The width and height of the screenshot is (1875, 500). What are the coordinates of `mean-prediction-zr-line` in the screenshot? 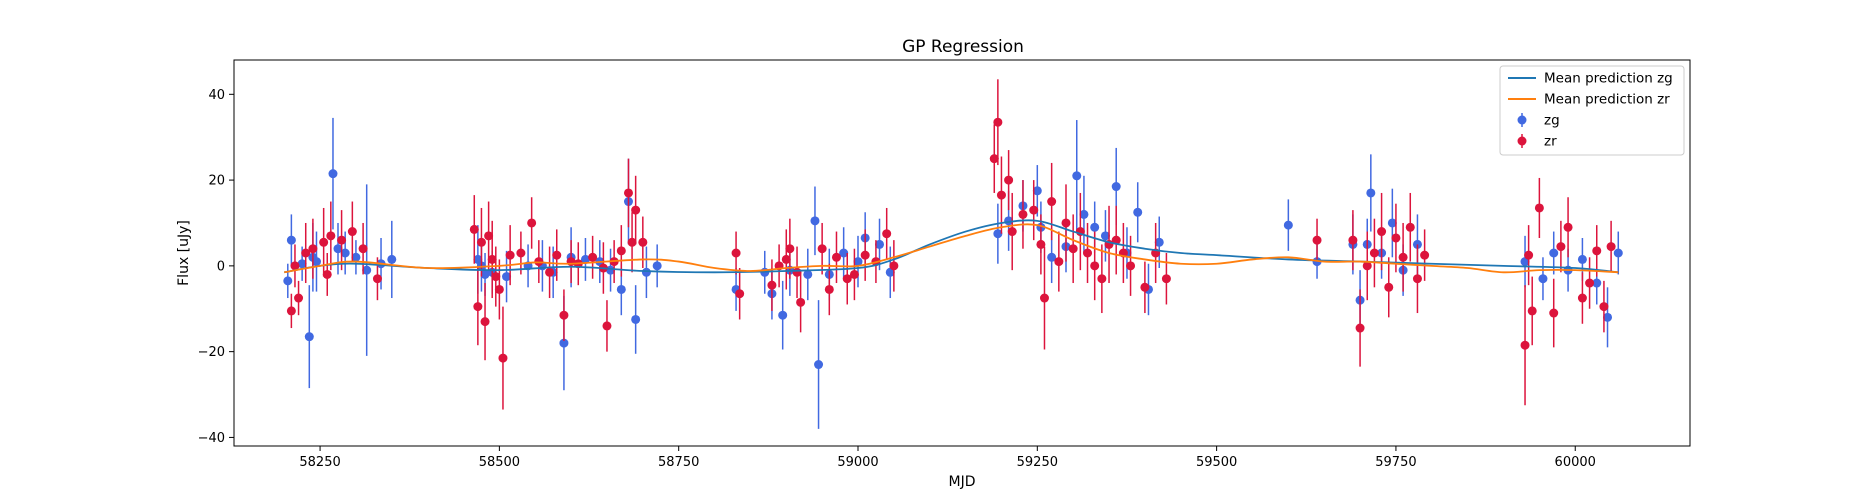 It's located at (951, 248).